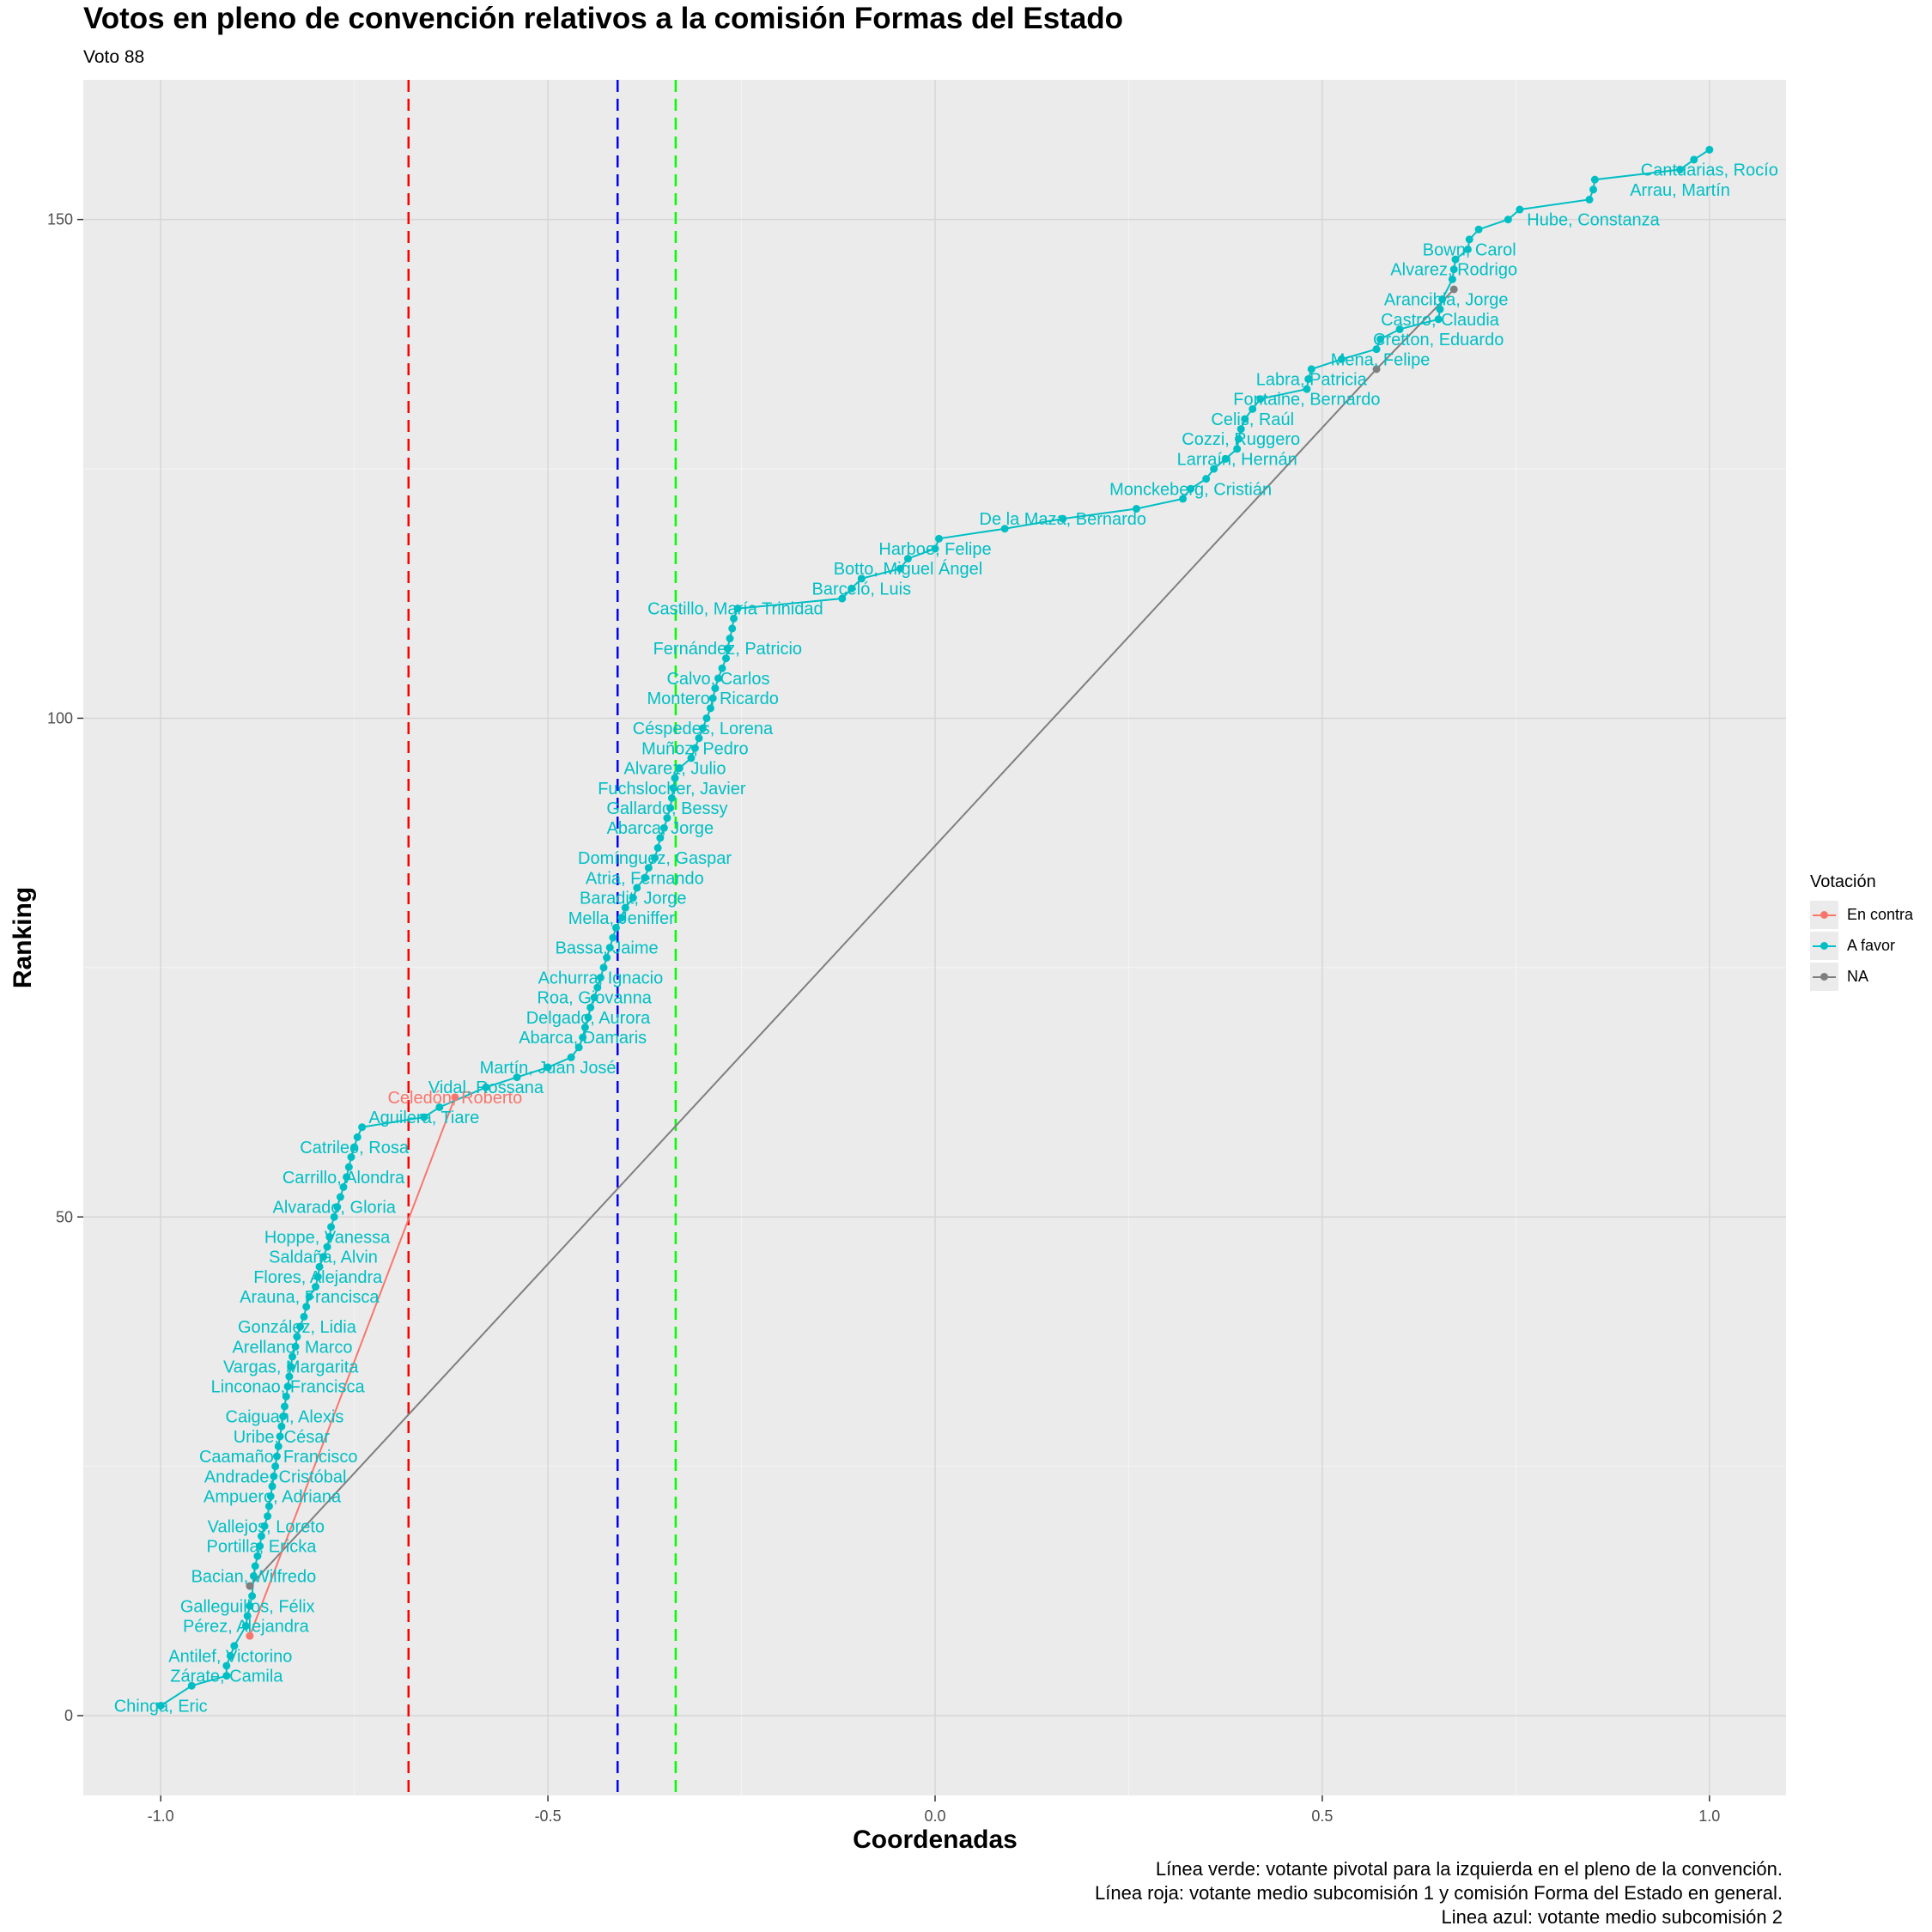  Describe the element at coordinates (1824, 914) in the screenshot. I see `legend-key-en-contra` at that location.